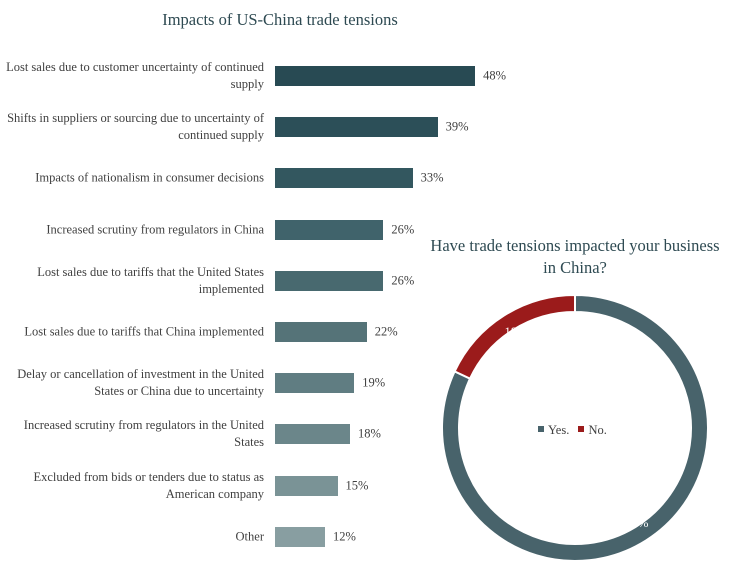  What do you see at coordinates (495, 75) in the screenshot?
I see `bar-value-label: 48%` at bounding box center [495, 75].